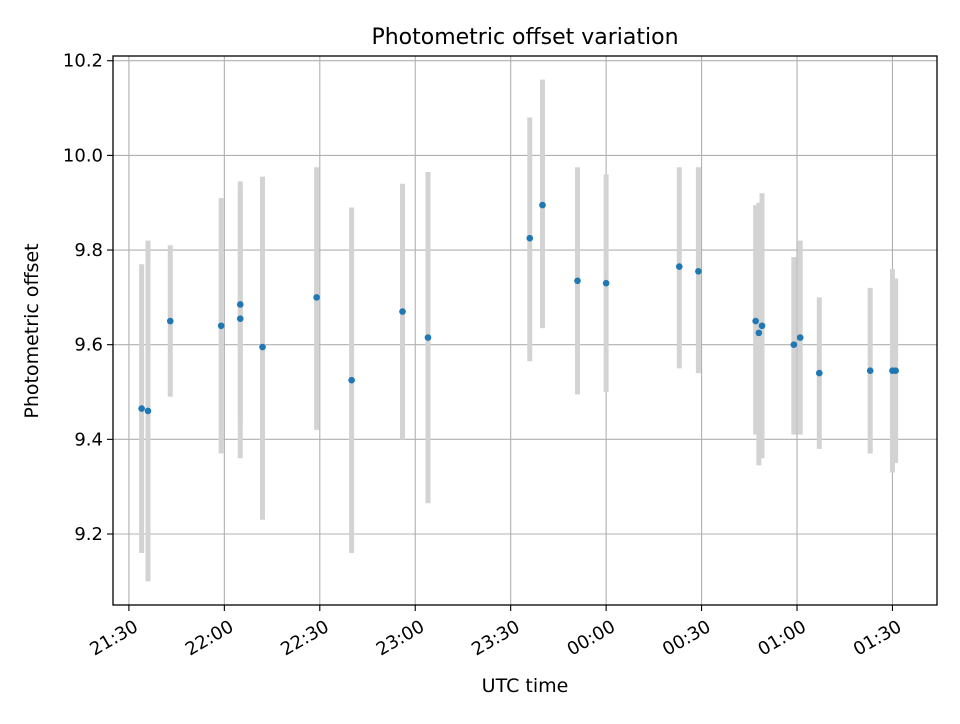 Image resolution: width=960 pixels, height=724 pixels. What do you see at coordinates (88, 298) in the screenshot?
I see `y-axis-ticks: 9.2 9.4 9.6 9.8 10.0 10.2` at bounding box center [88, 298].